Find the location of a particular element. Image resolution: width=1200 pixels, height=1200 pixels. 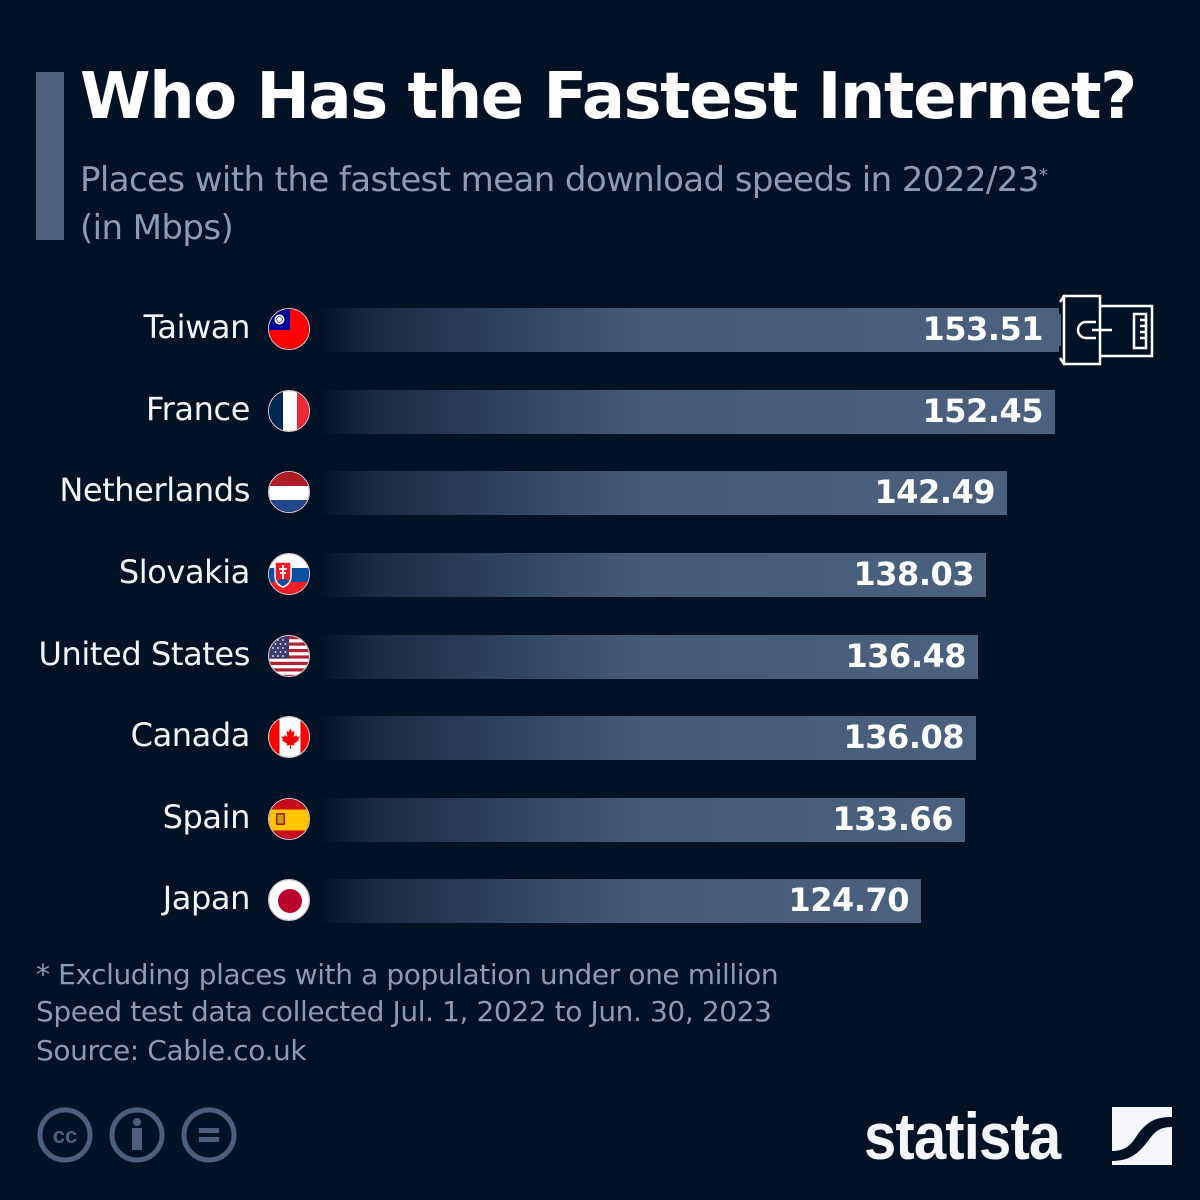

chart-row-spain: Spain 133.66 is located at coordinates (600, 819).